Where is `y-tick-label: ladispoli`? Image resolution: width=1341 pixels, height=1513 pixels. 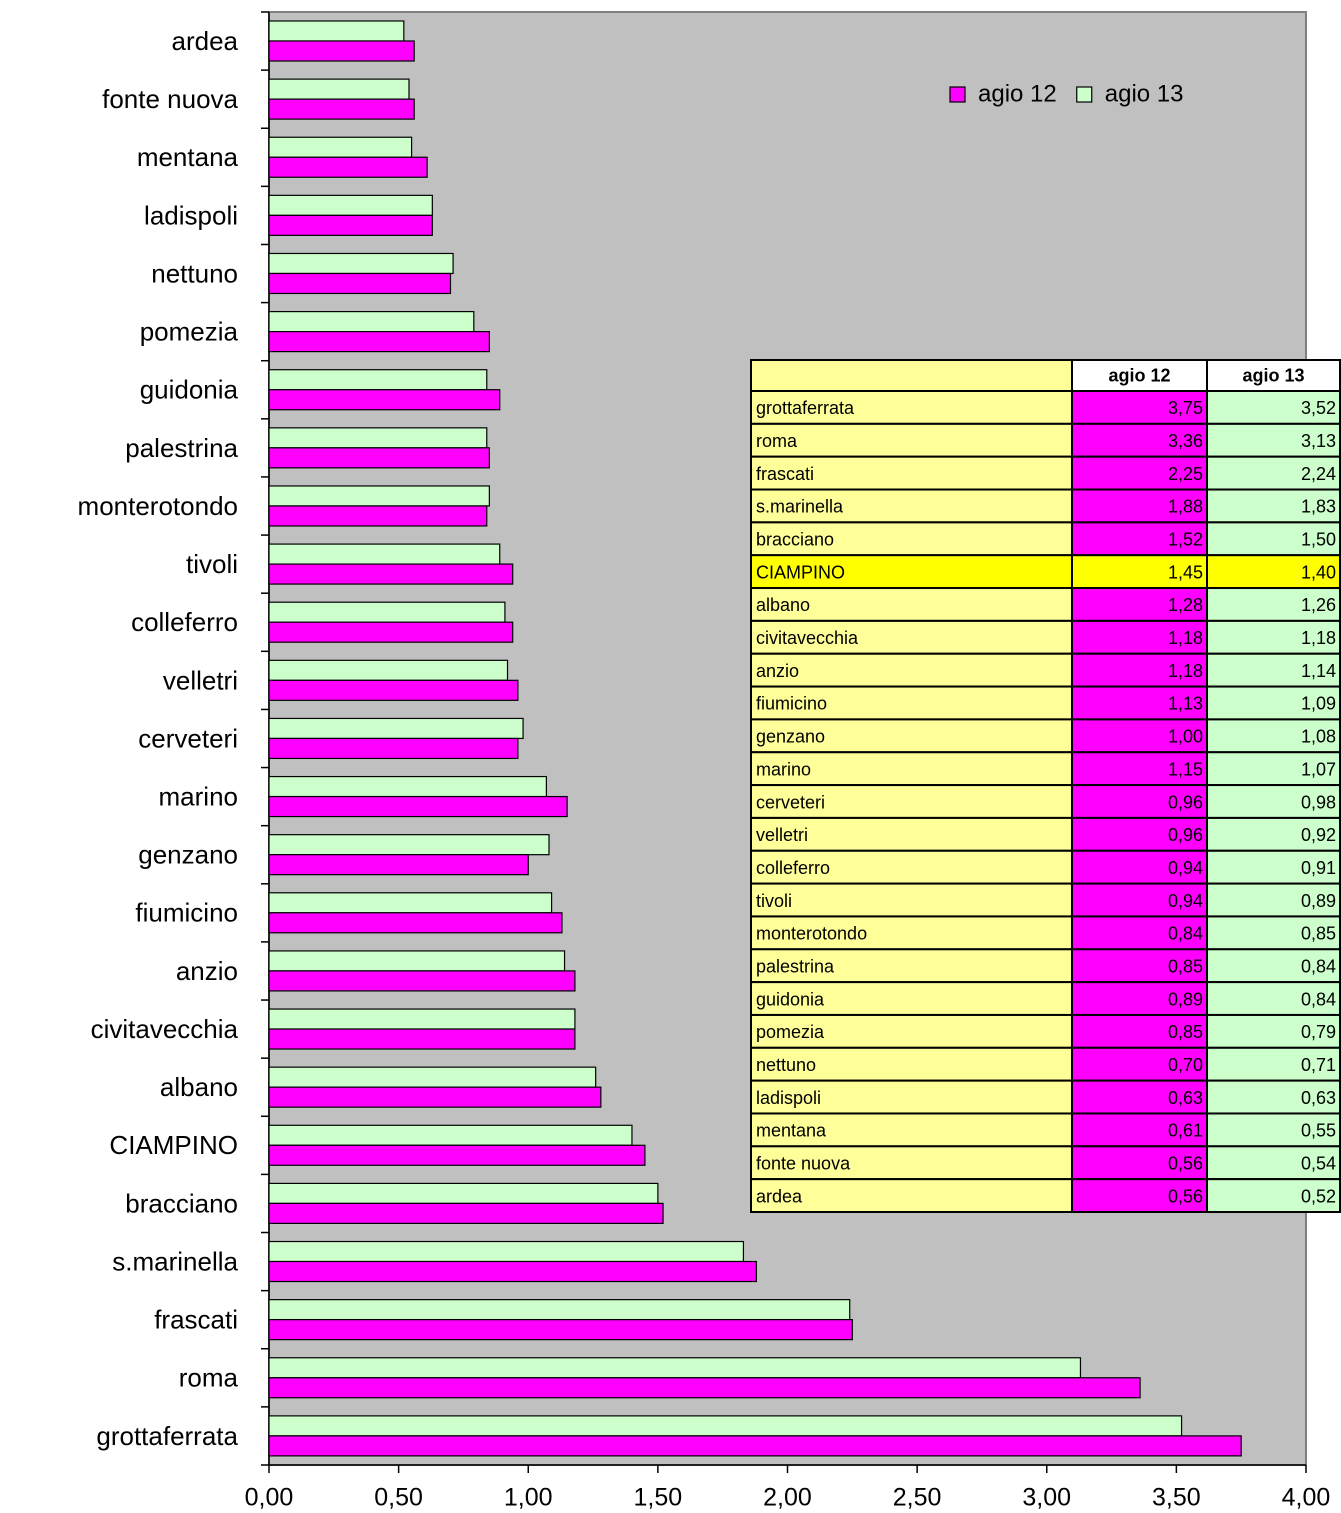 y-tick-label: ladispoli is located at coordinates (191, 215).